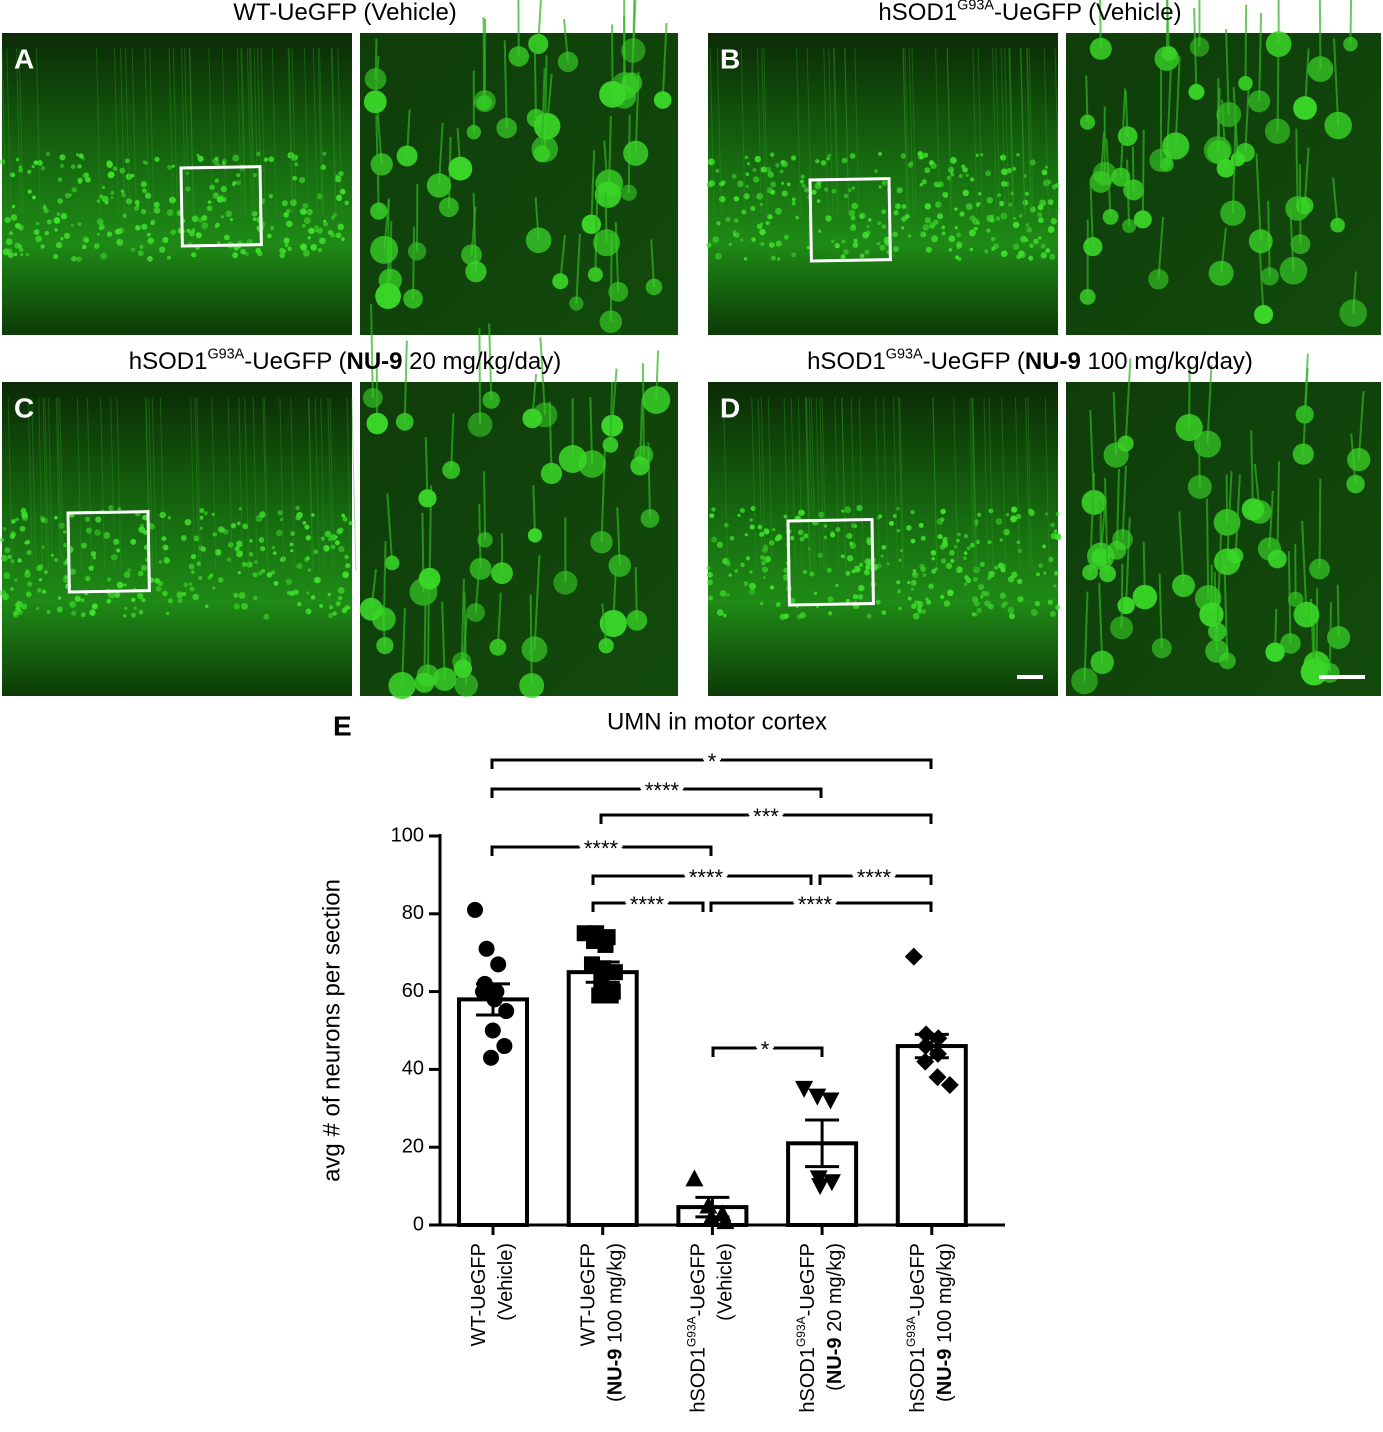  I want to click on inset-box, so click(850, 220).